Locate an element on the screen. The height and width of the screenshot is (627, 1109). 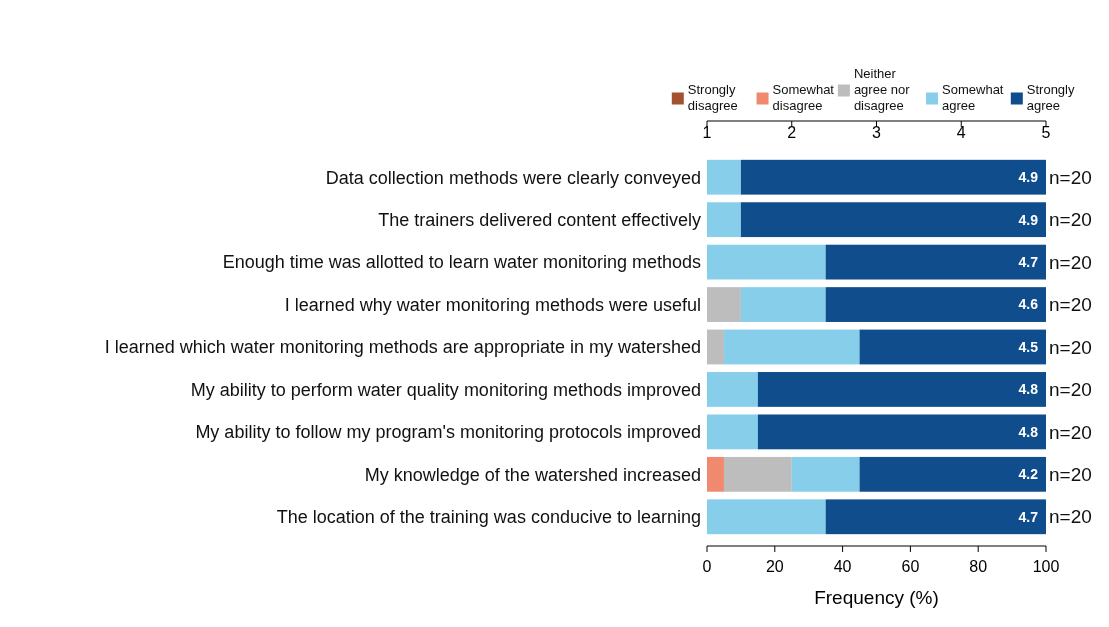
annotation: 4.6 is located at coordinates (1028, 304).